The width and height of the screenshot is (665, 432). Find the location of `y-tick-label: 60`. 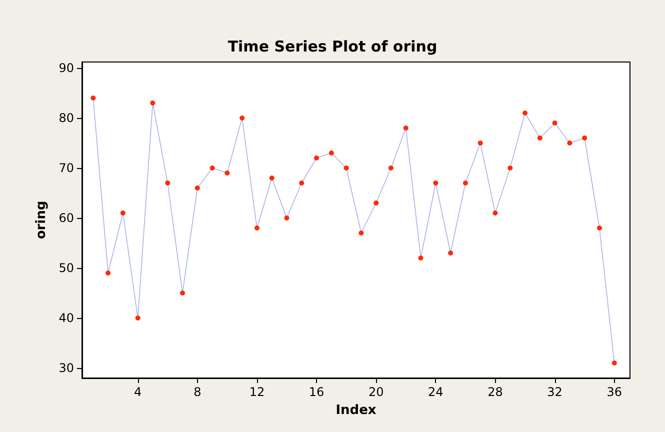

y-tick-label: 60 is located at coordinates (66, 218).